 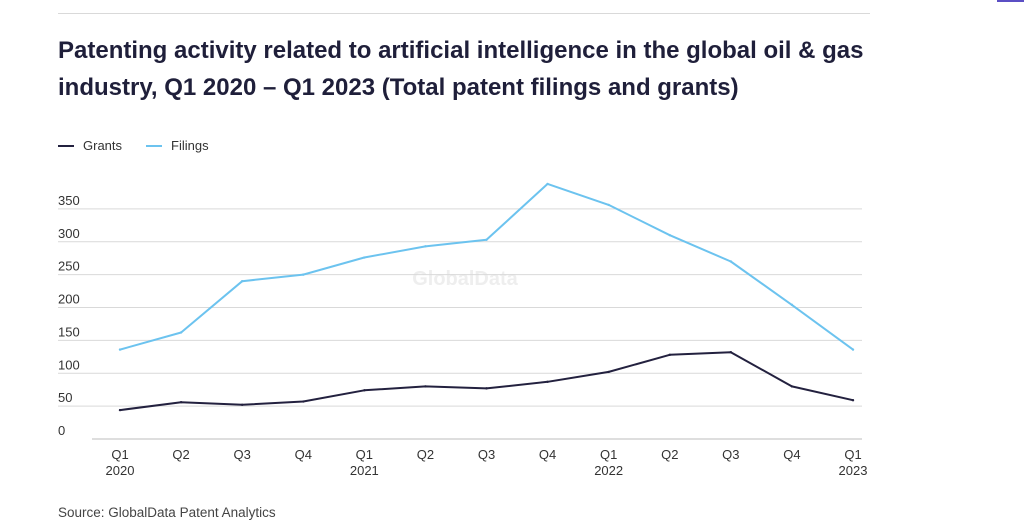 I want to click on watermark-text: GlobalData, so click(x=465, y=279).